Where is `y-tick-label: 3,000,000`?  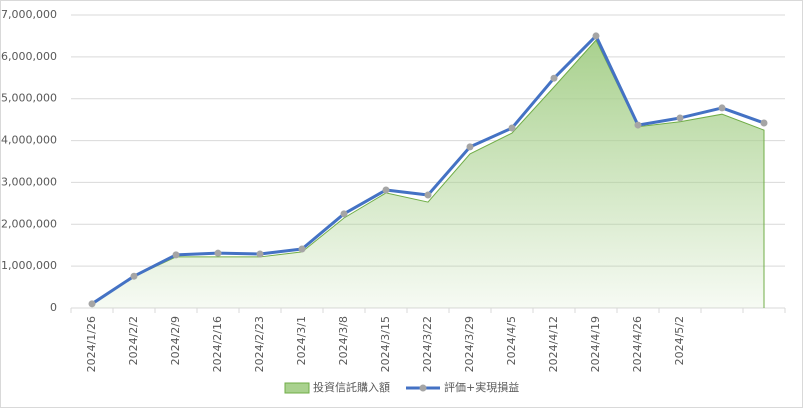 y-tick-label: 3,000,000 is located at coordinates (29, 181).